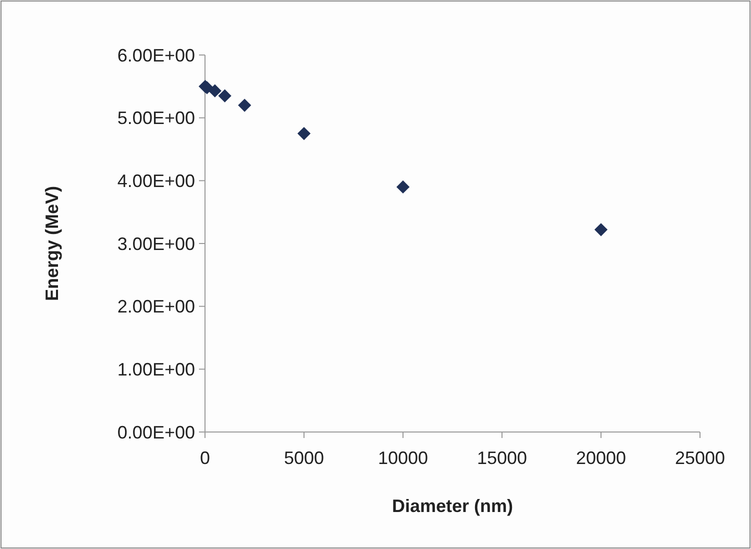 The height and width of the screenshot is (549, 751). Describe the element at coordinates (156, 118) in the screenshot. I see `y-tick-label: 5.00E+00` at that location.